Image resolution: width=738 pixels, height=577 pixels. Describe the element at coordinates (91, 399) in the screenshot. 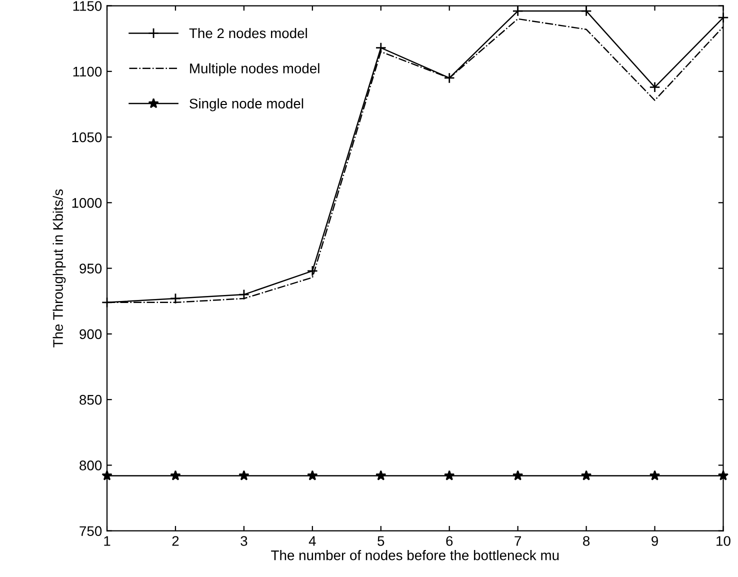

I see `y-tick-label: 850` at that location.